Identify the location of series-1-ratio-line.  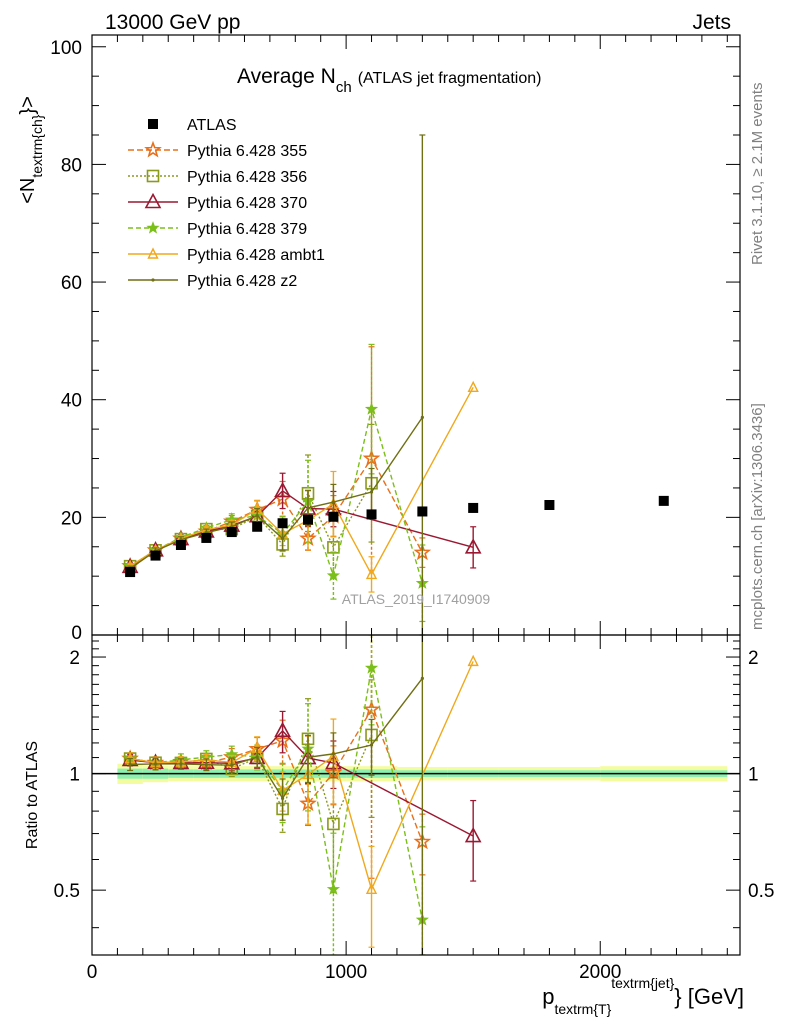
(251, 780).